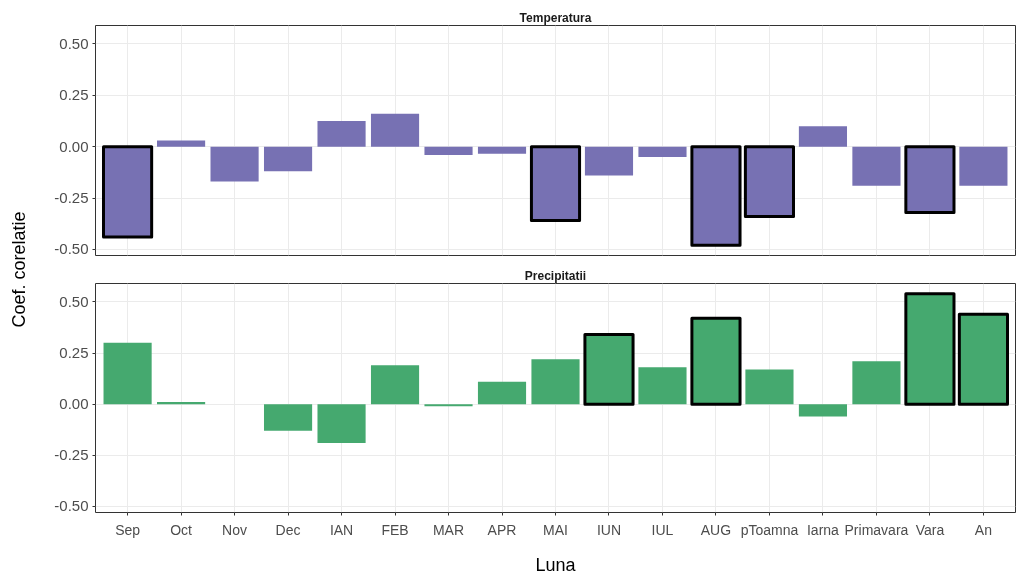  What do you see at coordinates (555, 529) in the screenshot?
I see `x-tick-label: MAI` at bounding box center [555, 529].